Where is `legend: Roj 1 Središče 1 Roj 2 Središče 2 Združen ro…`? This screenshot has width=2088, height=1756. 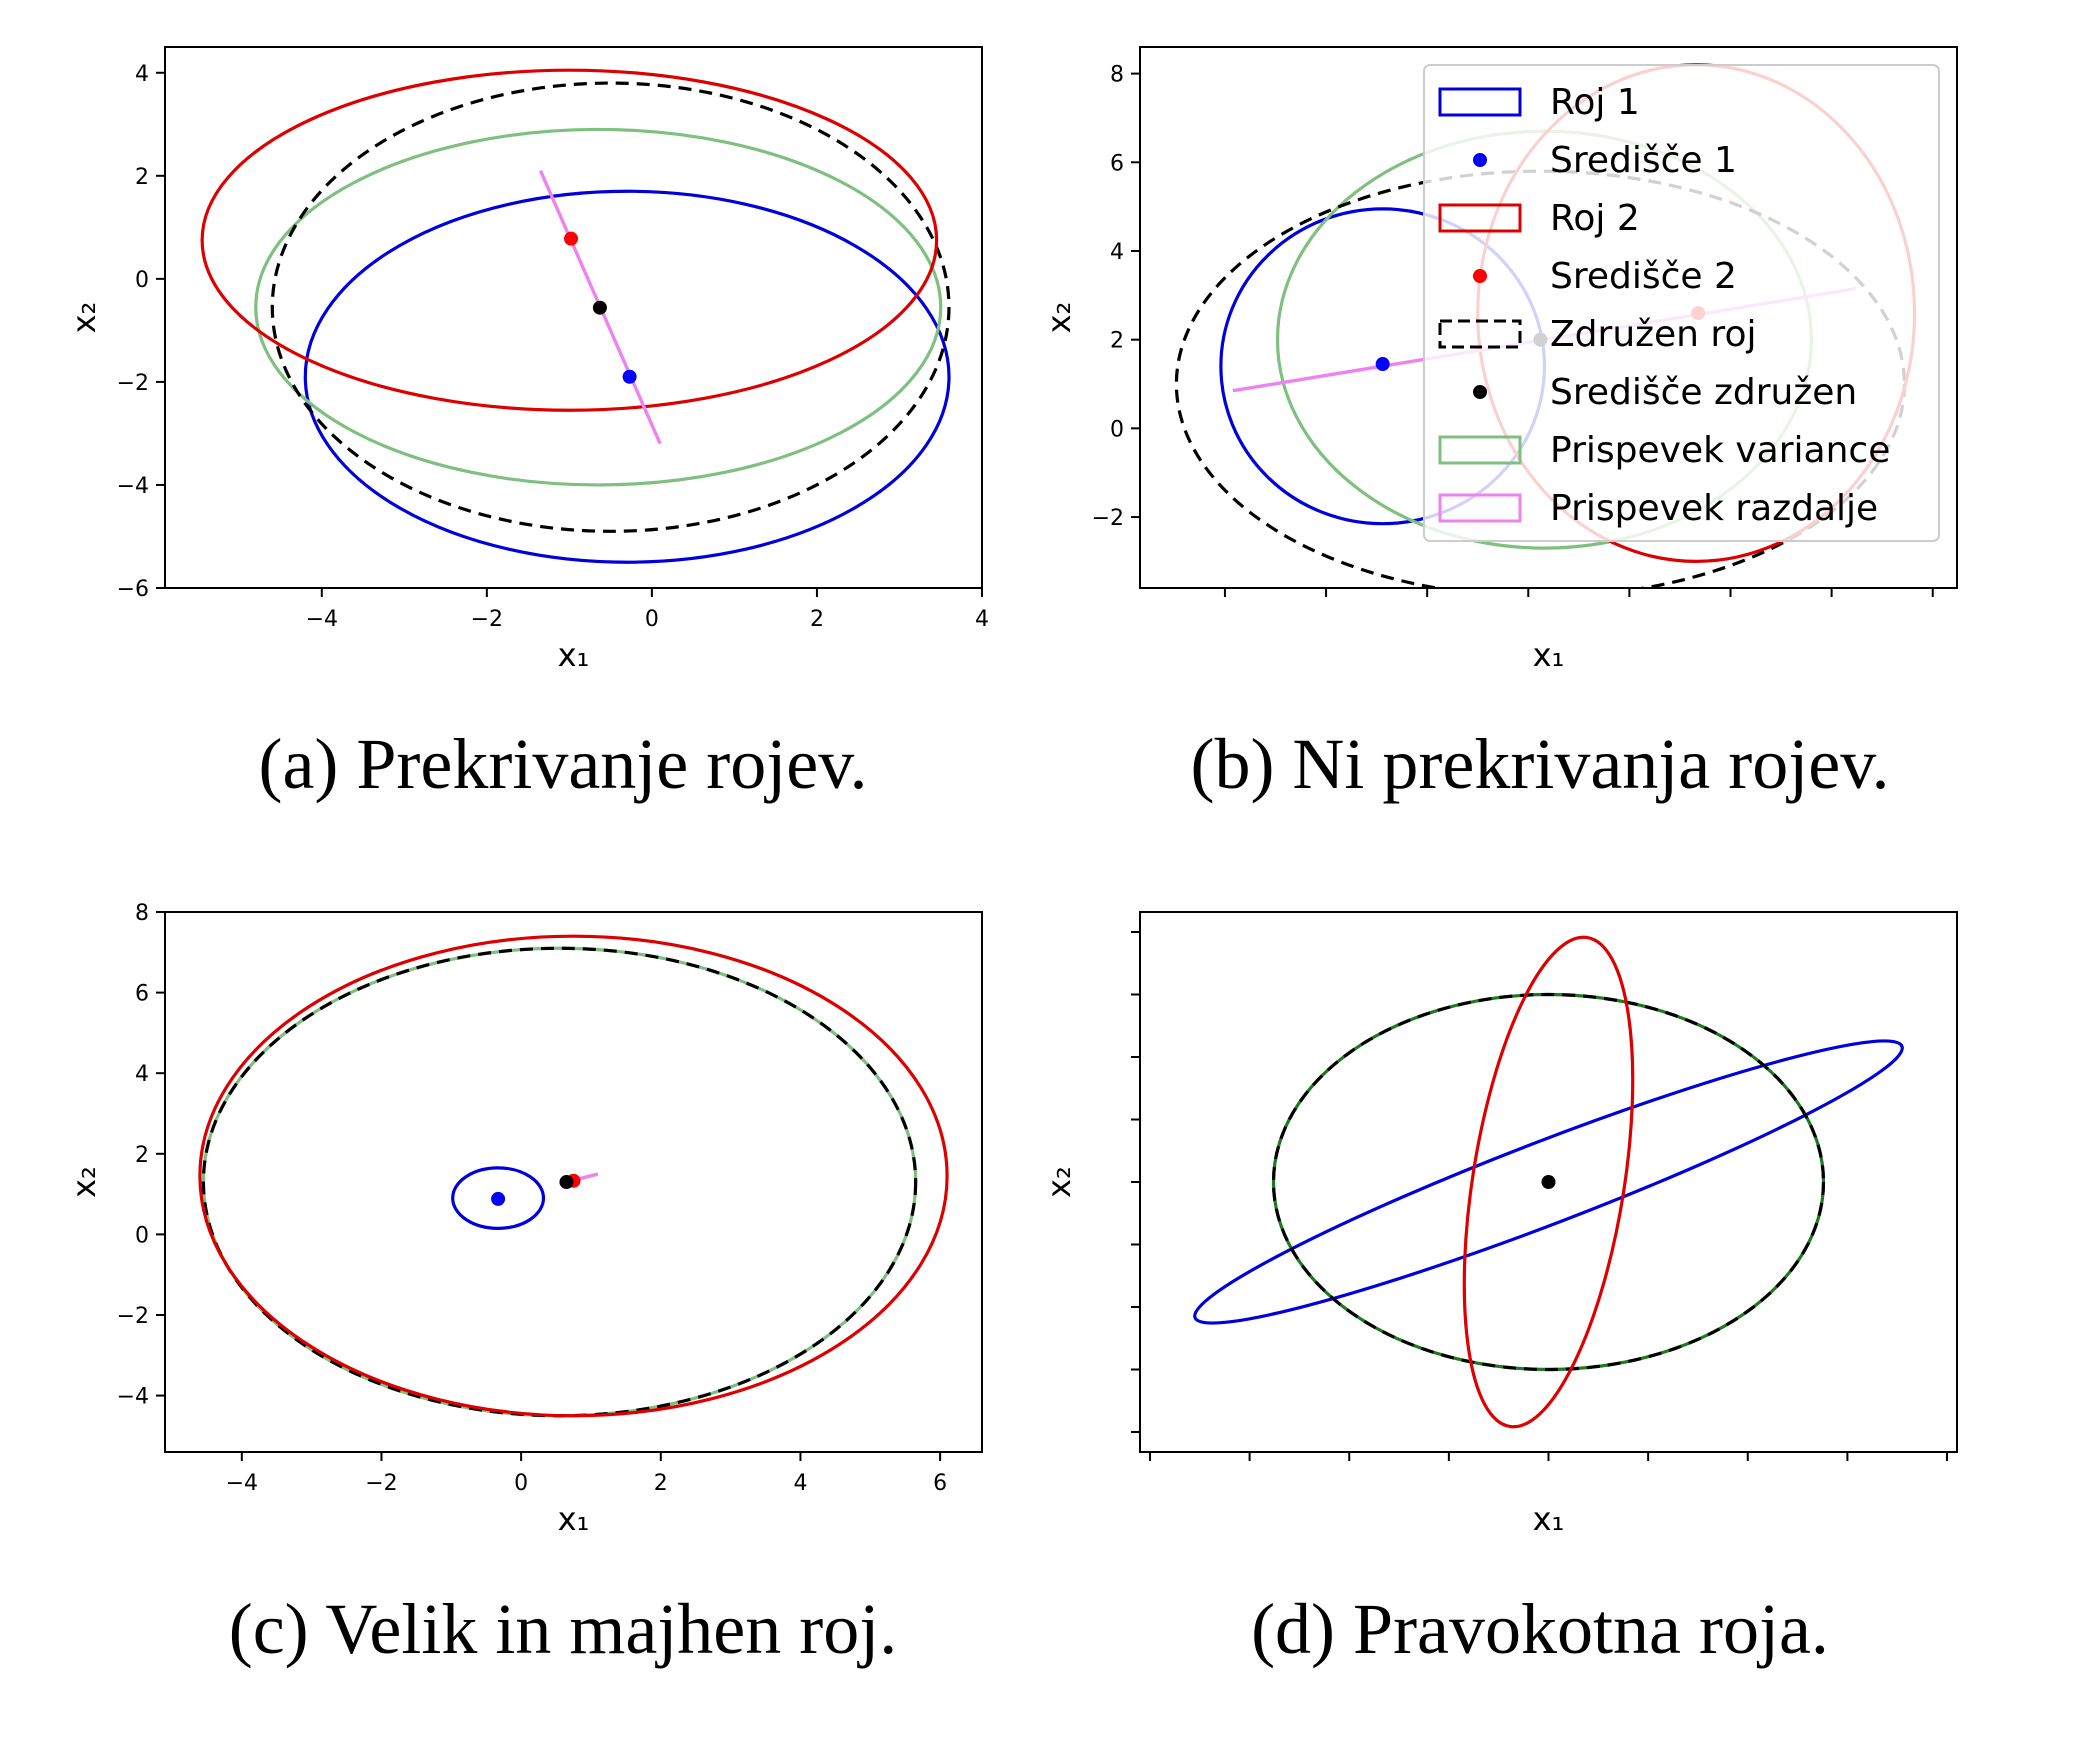
legend: Roj 1 Središče 1 Roj 2 Središče 2 Združen ro… is located at coordinates (1681, 303).